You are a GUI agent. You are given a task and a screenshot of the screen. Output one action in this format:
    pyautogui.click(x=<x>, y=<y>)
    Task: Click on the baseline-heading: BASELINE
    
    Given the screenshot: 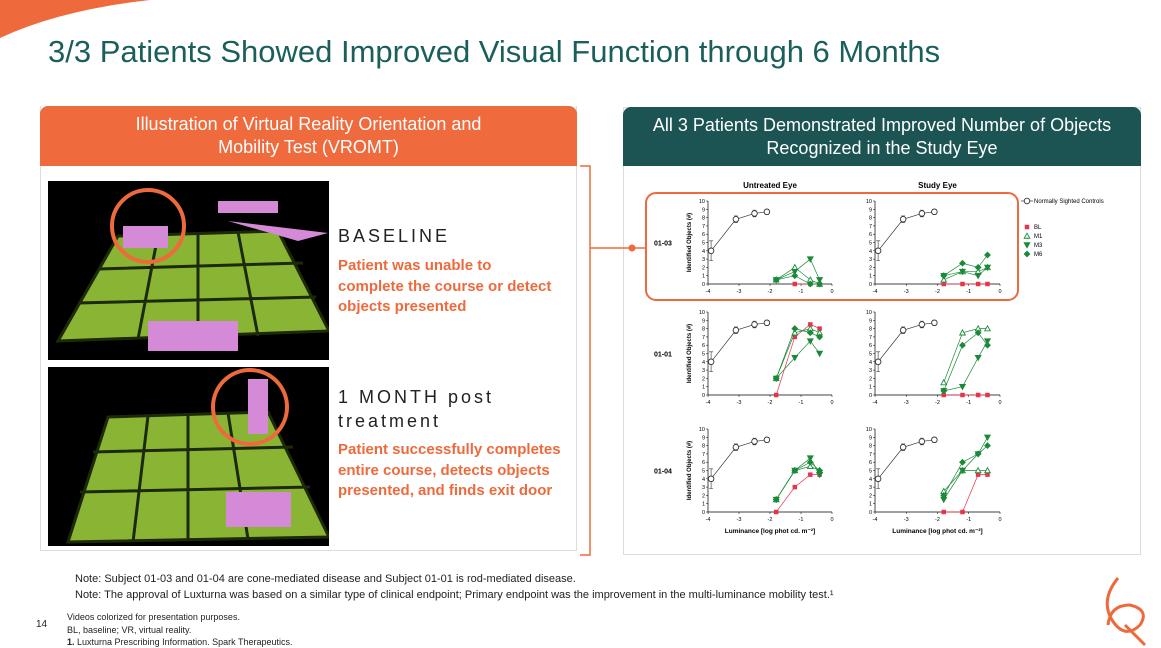 What is the action you would take?
    pyautogui.click(x=394, y=236)
    